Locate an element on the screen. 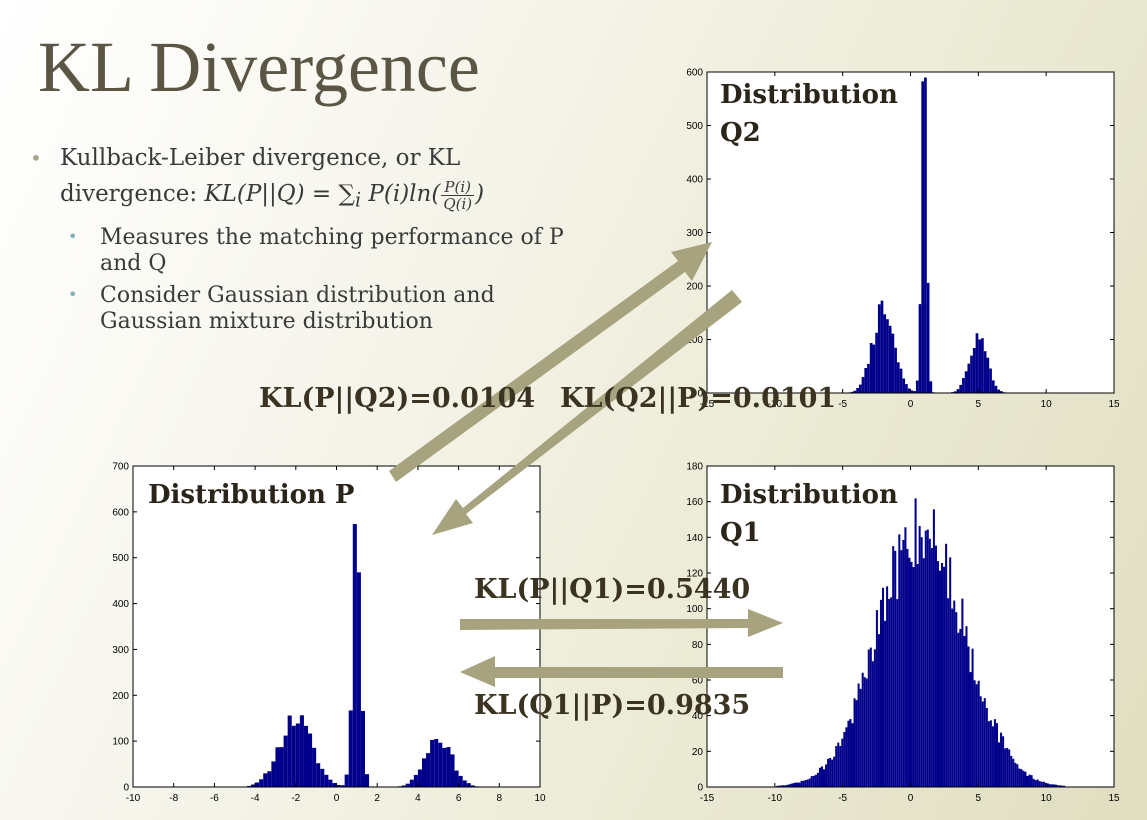  x-tick-label: -4 is located at coordinates (255, 798).